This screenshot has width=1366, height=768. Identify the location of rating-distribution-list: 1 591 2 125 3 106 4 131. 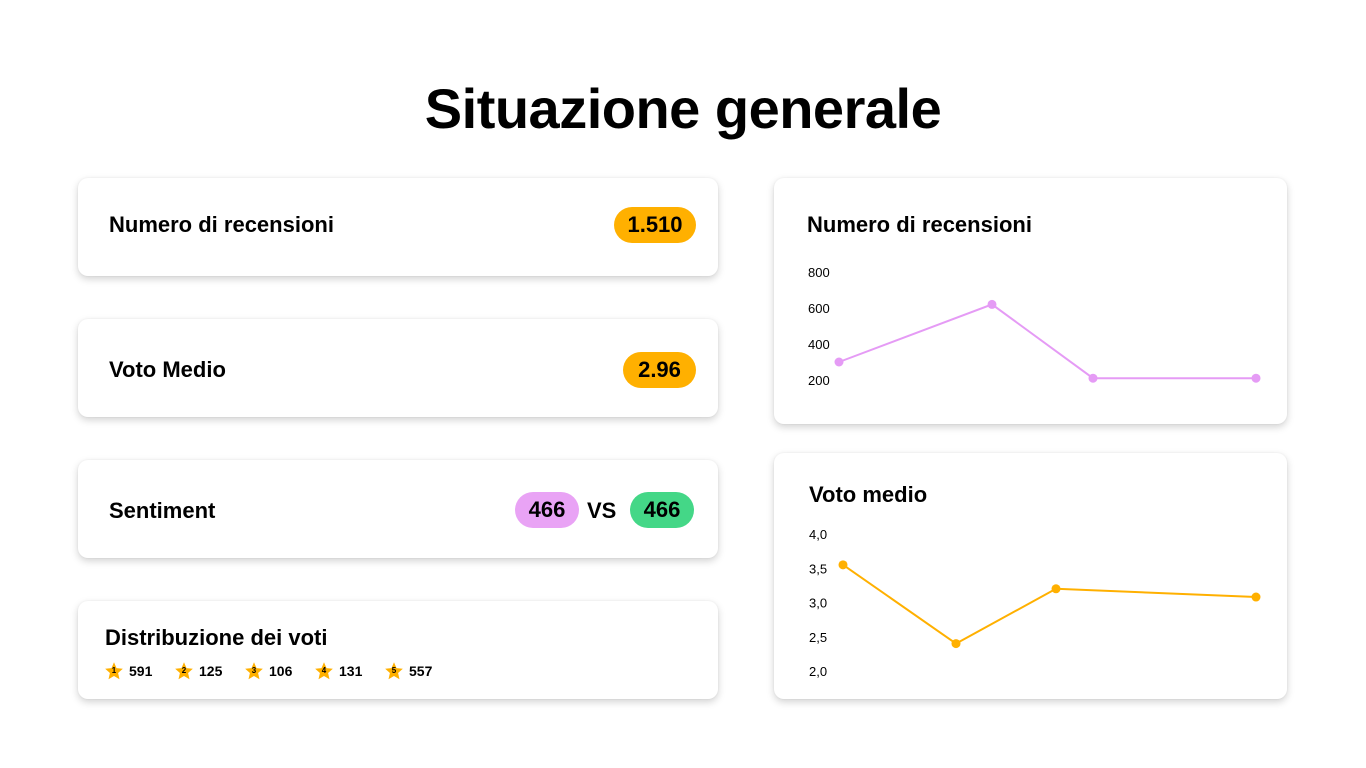
(279, 671).